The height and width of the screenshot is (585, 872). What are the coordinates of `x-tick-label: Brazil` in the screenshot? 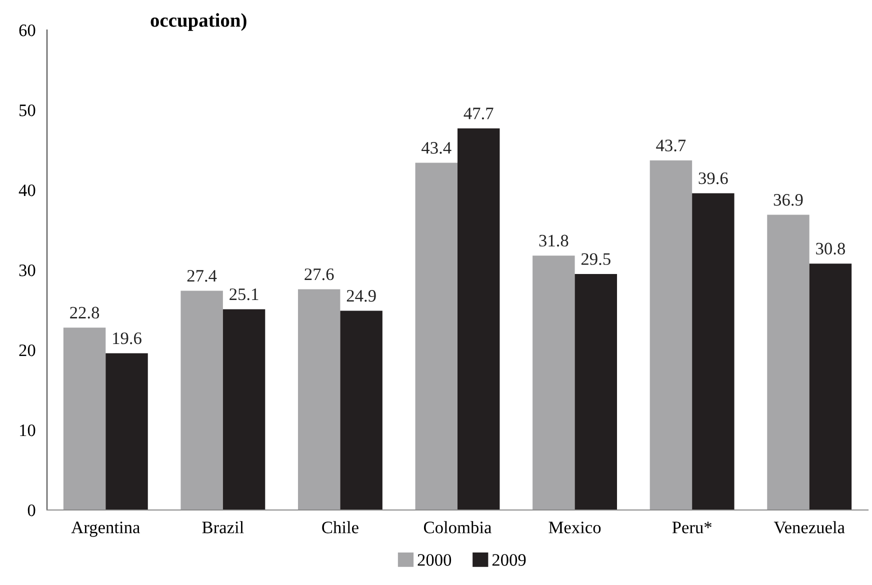 It's located at (223, 527).